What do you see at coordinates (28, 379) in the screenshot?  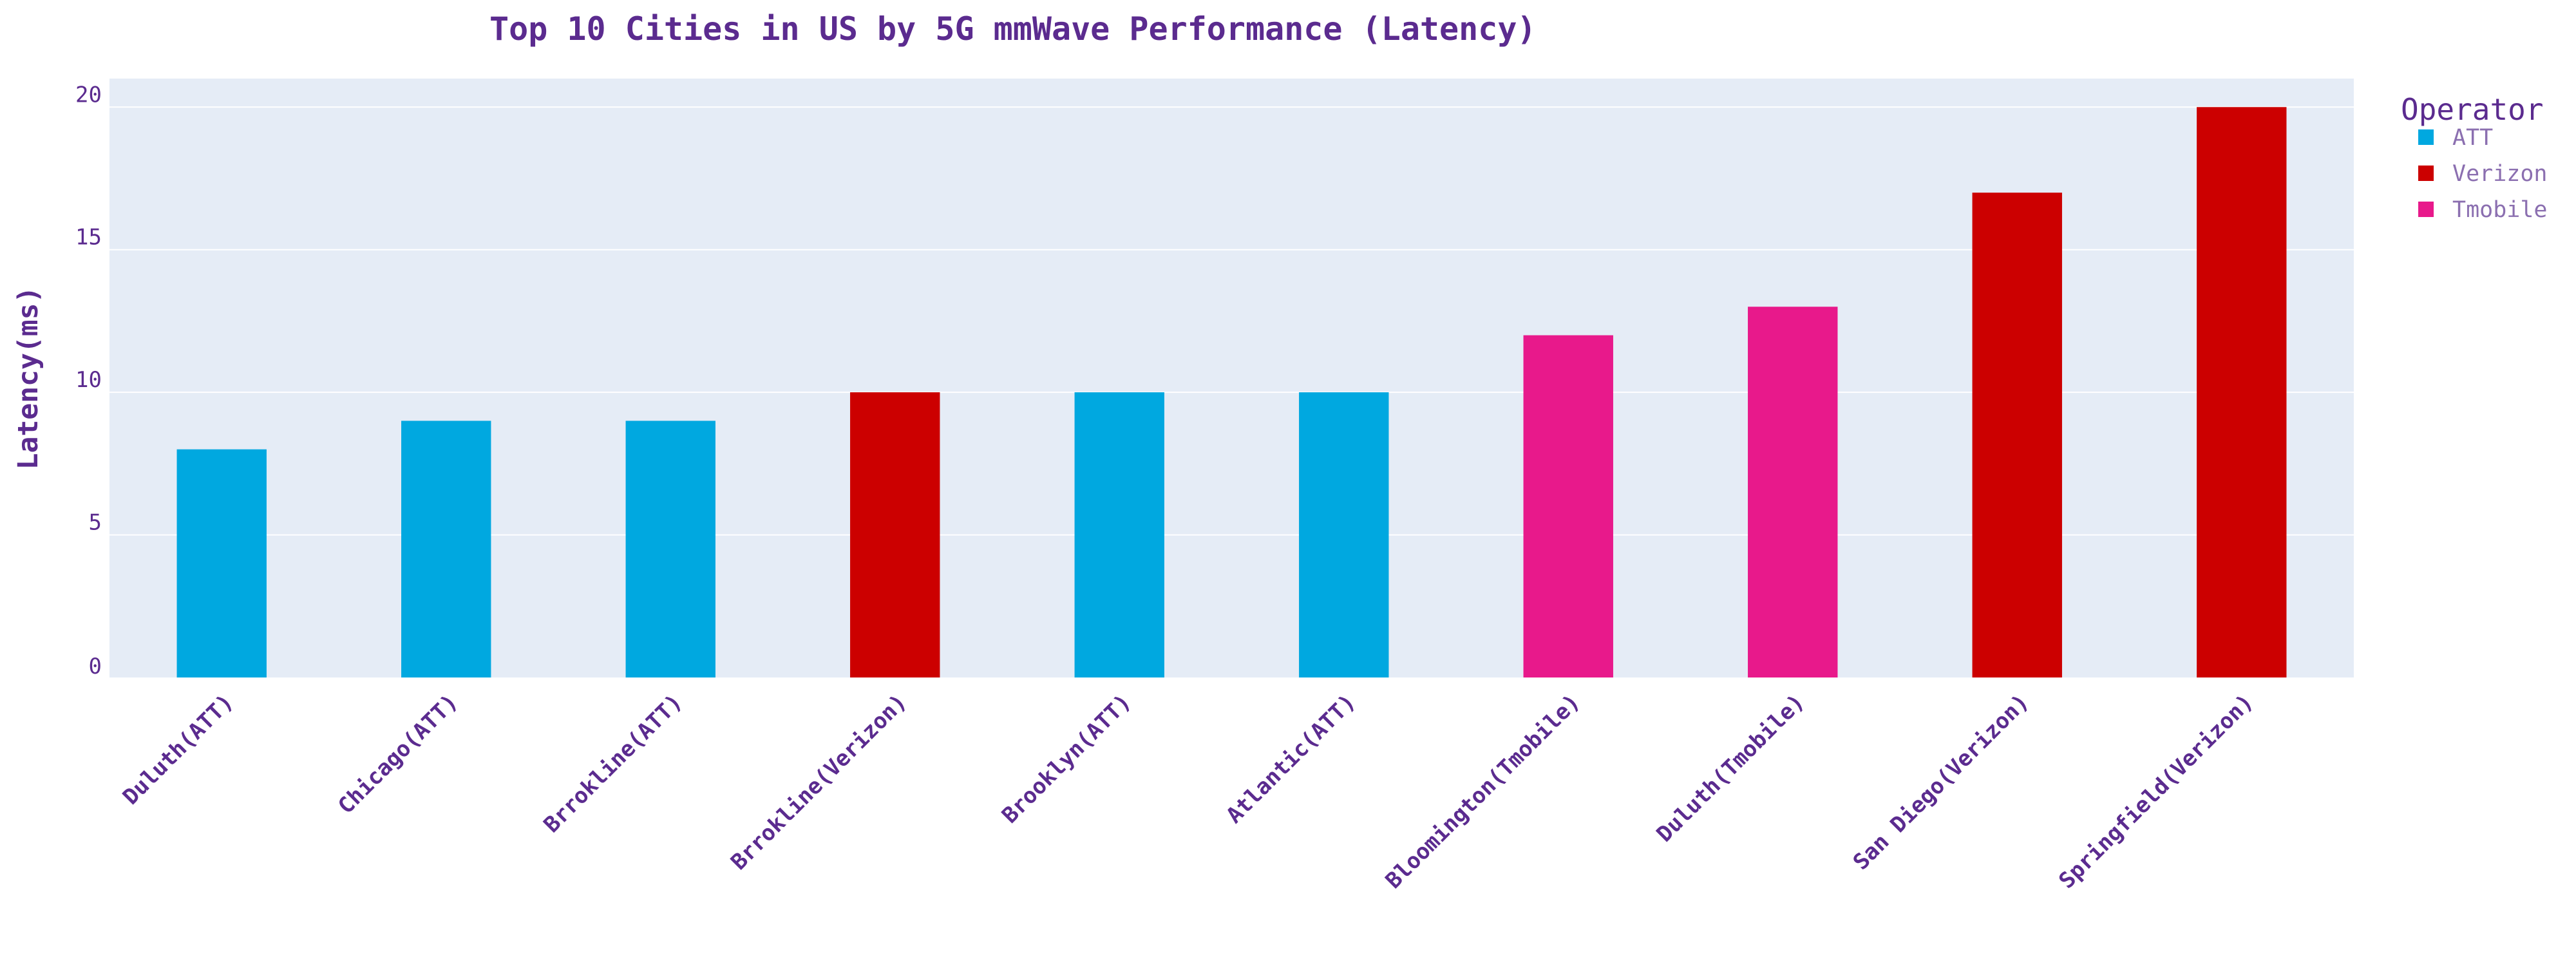 I see `y-axis-title: Latency(ms)` at bounding box center [28, 379].